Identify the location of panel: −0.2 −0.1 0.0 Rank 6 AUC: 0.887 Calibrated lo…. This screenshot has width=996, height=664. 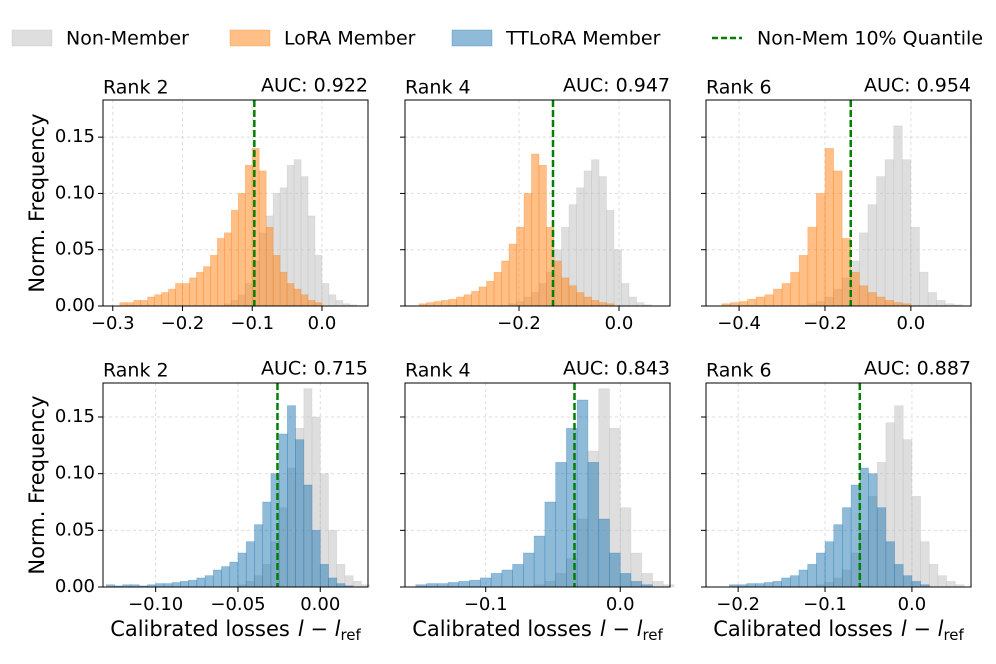
(836, 501).